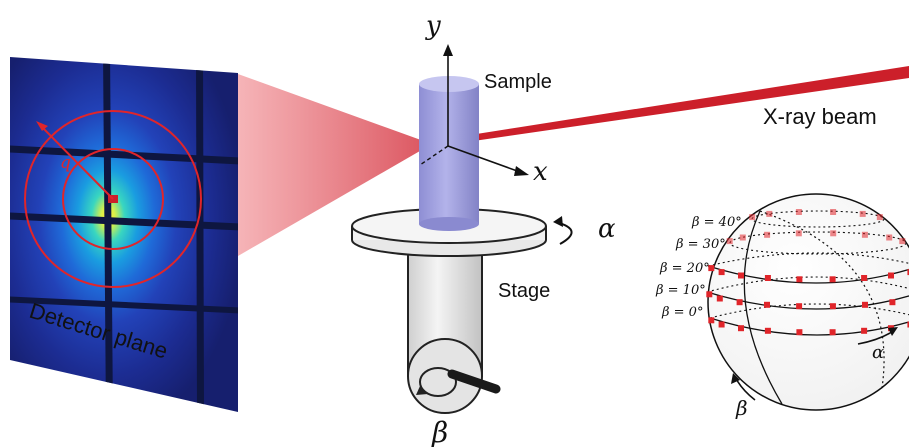 This screenshot has height=447, width=909. Describe the element at coordinates (524, 291) in the screenshot. I see `stage-label: Stage` at that location.